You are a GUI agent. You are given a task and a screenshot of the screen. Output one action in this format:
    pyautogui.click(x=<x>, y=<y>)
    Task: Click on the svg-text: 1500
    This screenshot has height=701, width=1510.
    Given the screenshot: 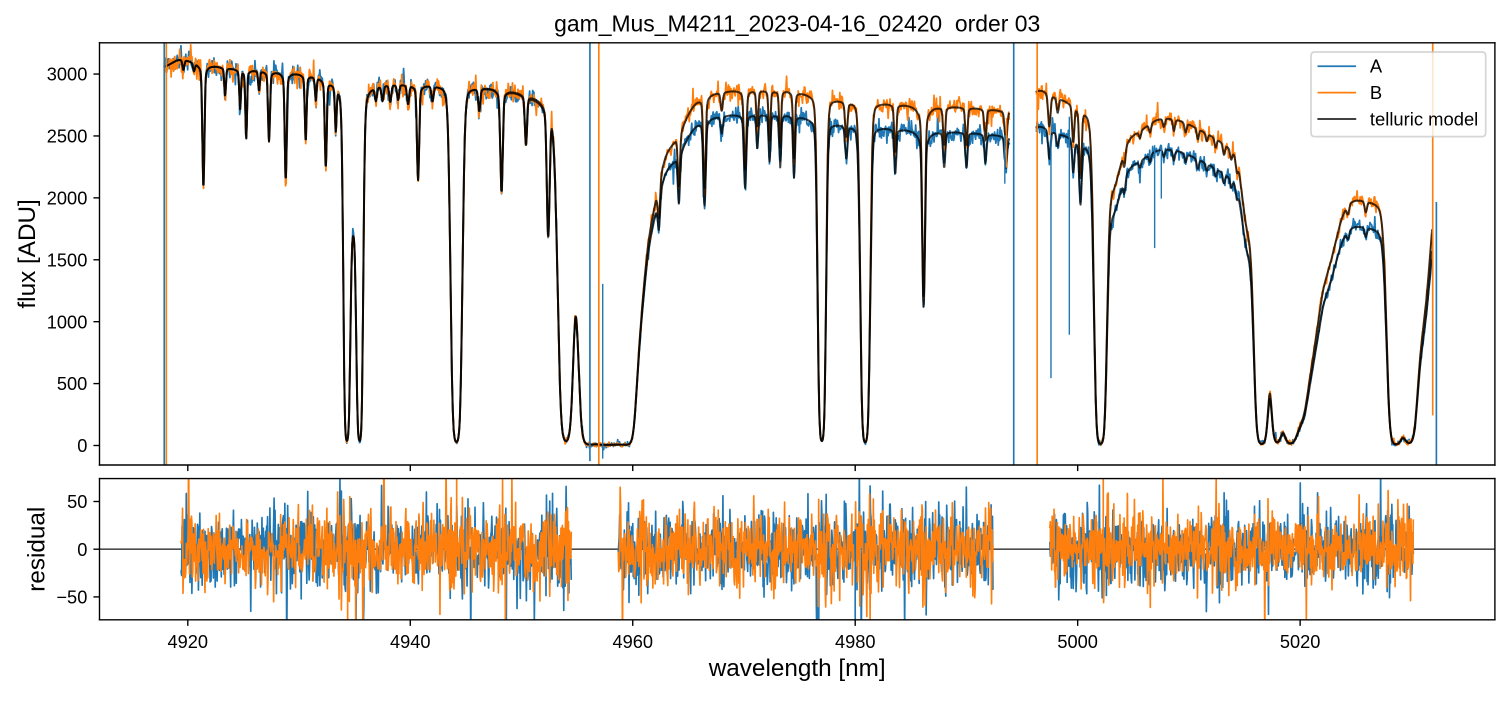 What is the action you would take?
    pyautogui.click(x=67, y=260)
    